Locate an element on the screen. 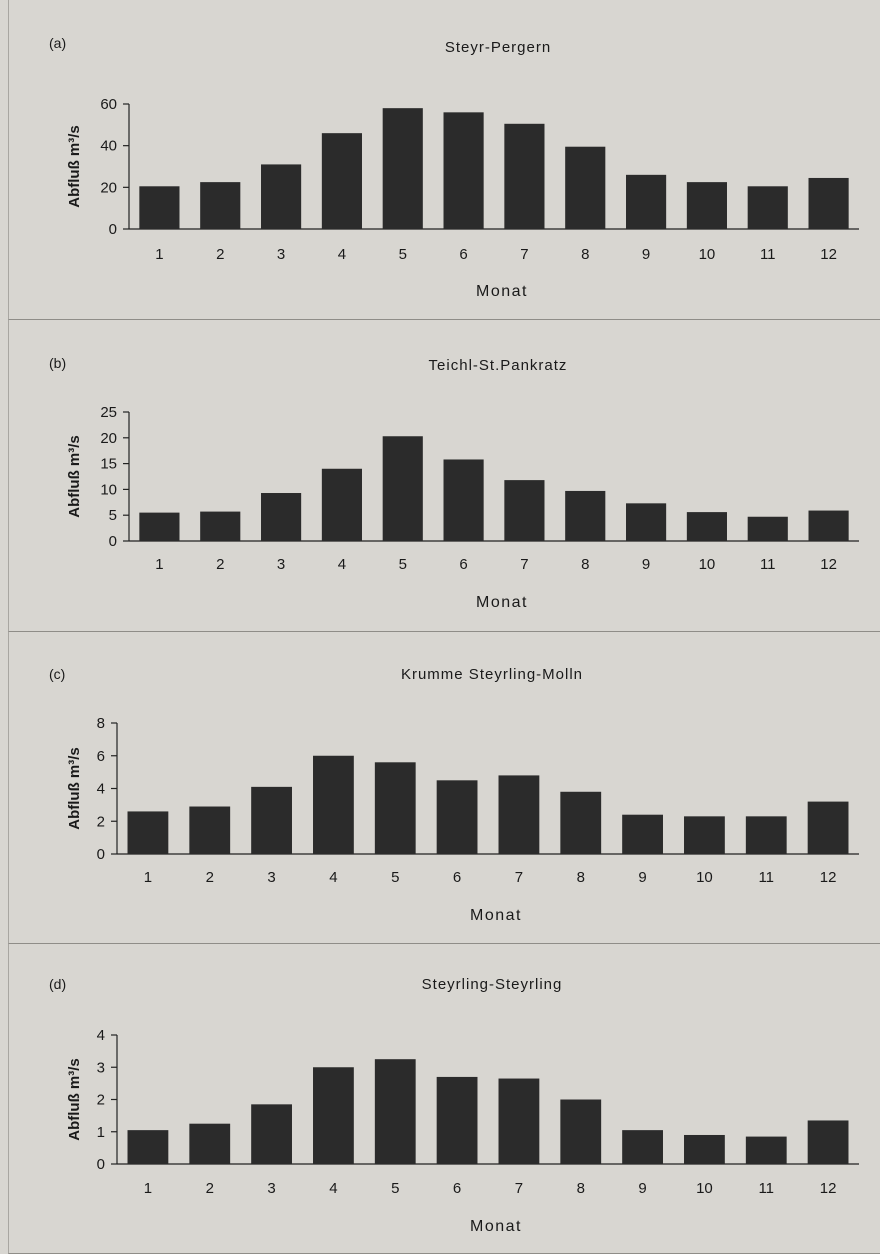  y-tick-label: 6 is located at coordinates (101, 756).